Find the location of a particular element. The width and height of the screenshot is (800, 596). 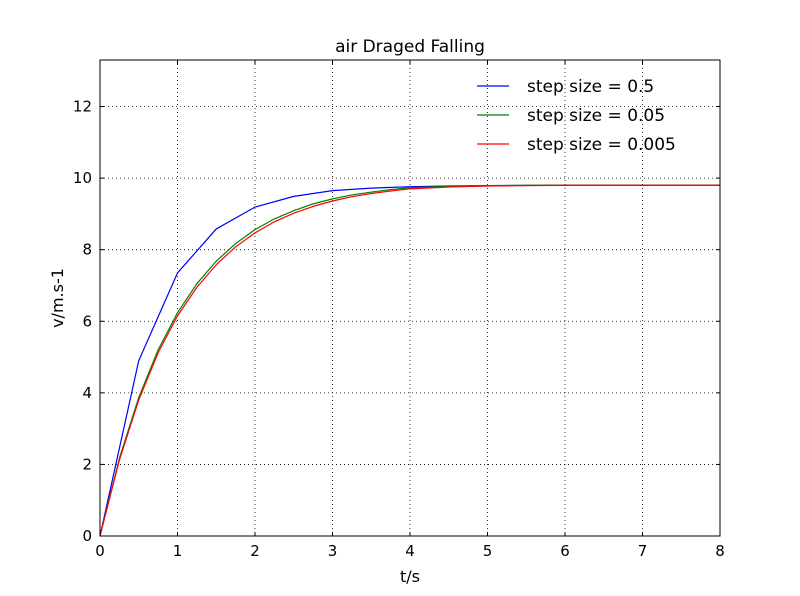

legend-label-3: step size = 0.005 is located at coordinates (601, 145).